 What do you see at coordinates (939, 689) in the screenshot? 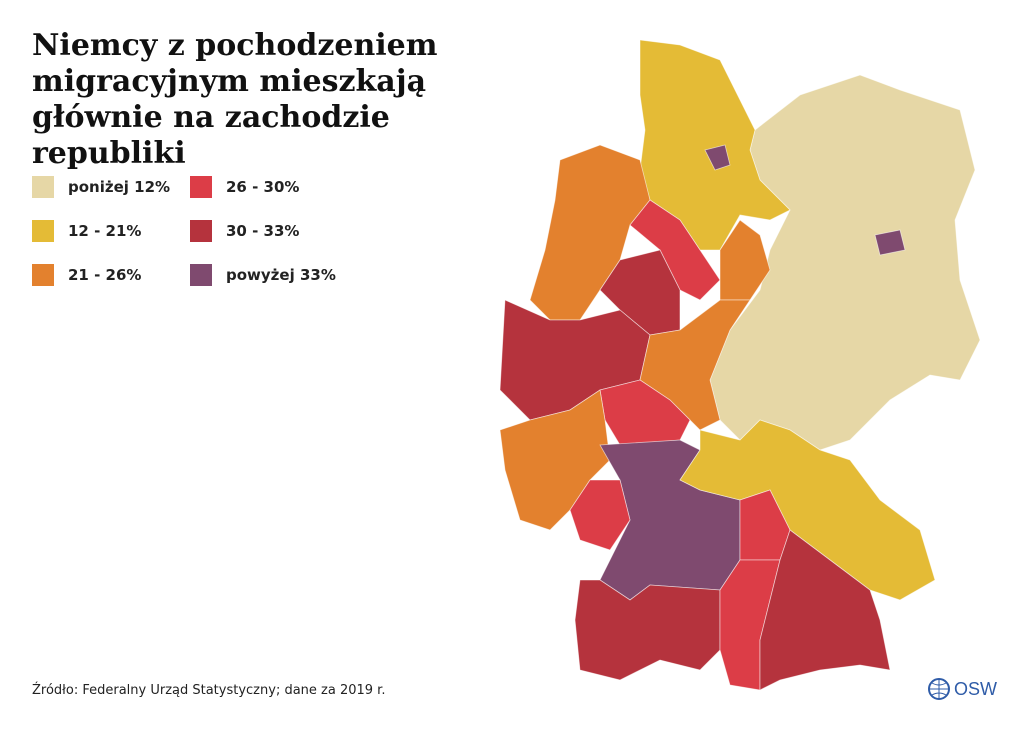
I see `logo-globe` at bounding box center [939, 689].